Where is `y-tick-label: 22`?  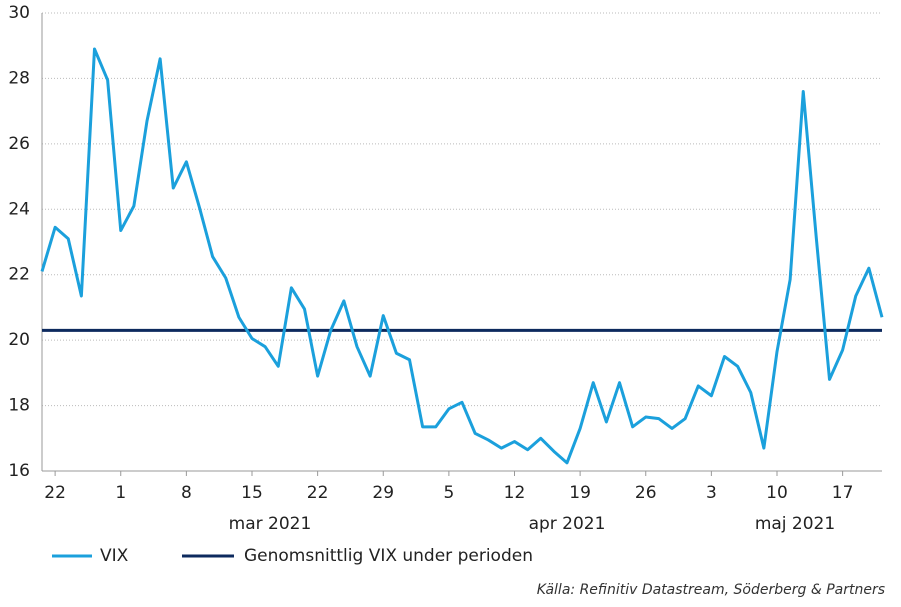
y-tick-label: 22 is located at coordinates (19, 275).